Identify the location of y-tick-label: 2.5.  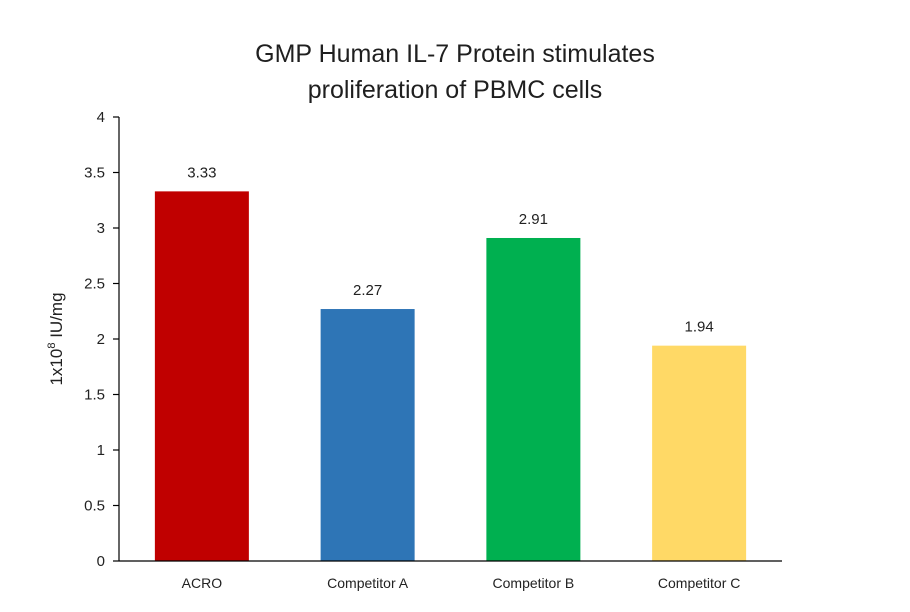
(94, 284).